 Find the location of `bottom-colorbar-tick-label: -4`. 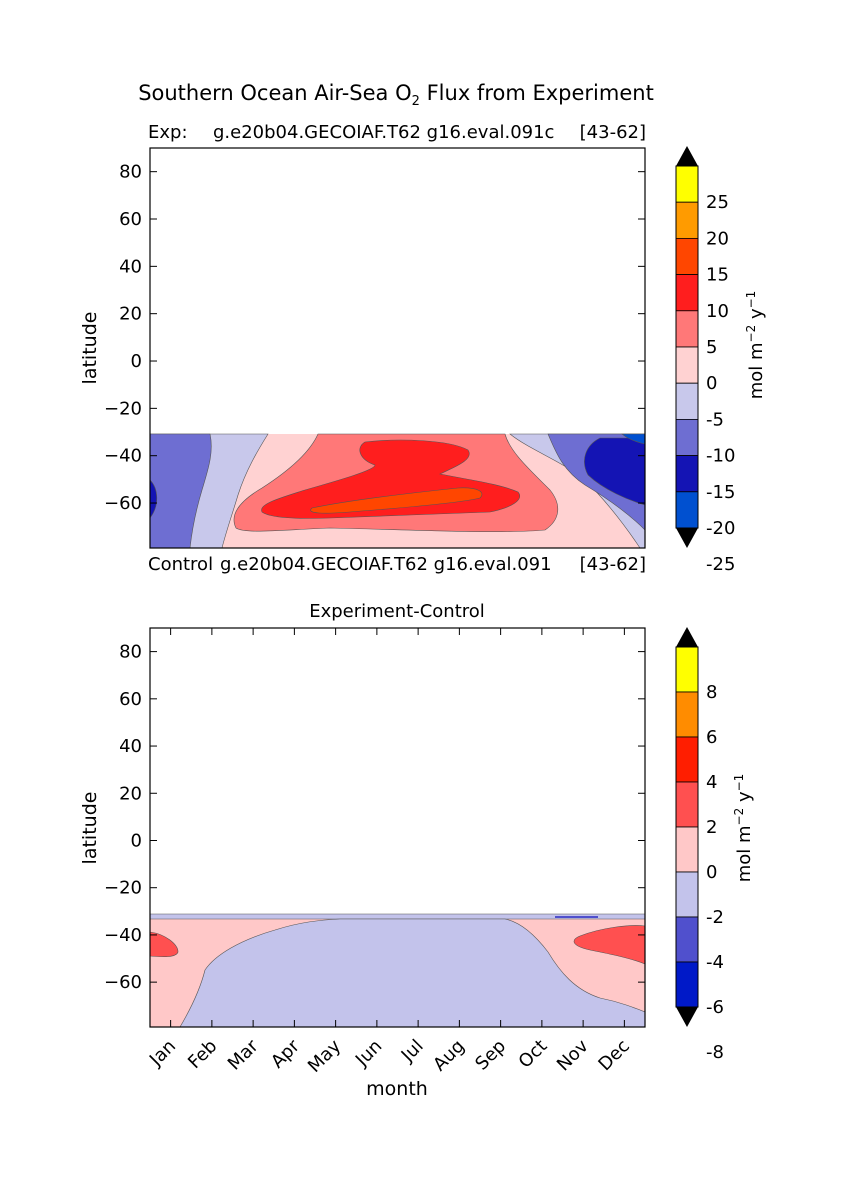

bottom-colorbar-tick-label: -4 is located at coordinates (715, 962).